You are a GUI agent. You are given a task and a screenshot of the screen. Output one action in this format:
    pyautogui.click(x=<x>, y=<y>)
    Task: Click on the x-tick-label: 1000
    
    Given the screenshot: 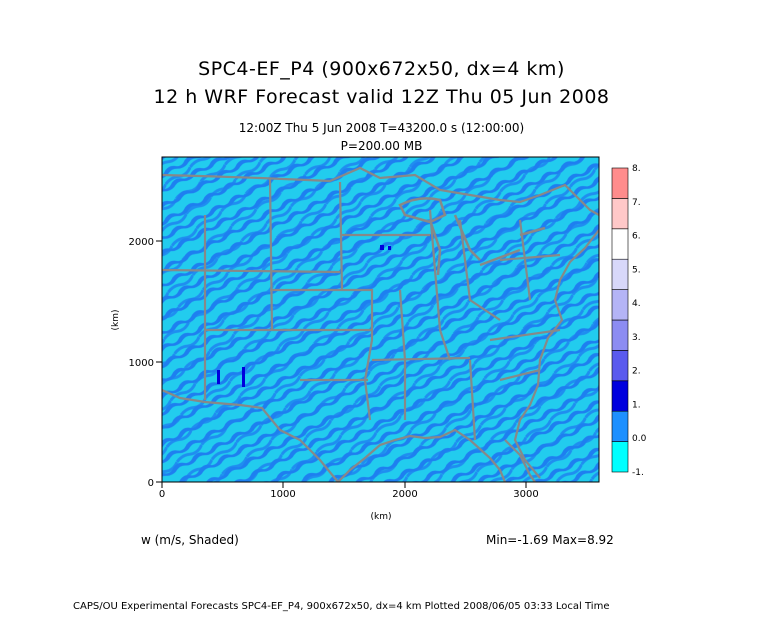 What is the action you would take?
    pyautogui.click(x=282, y=494)
    